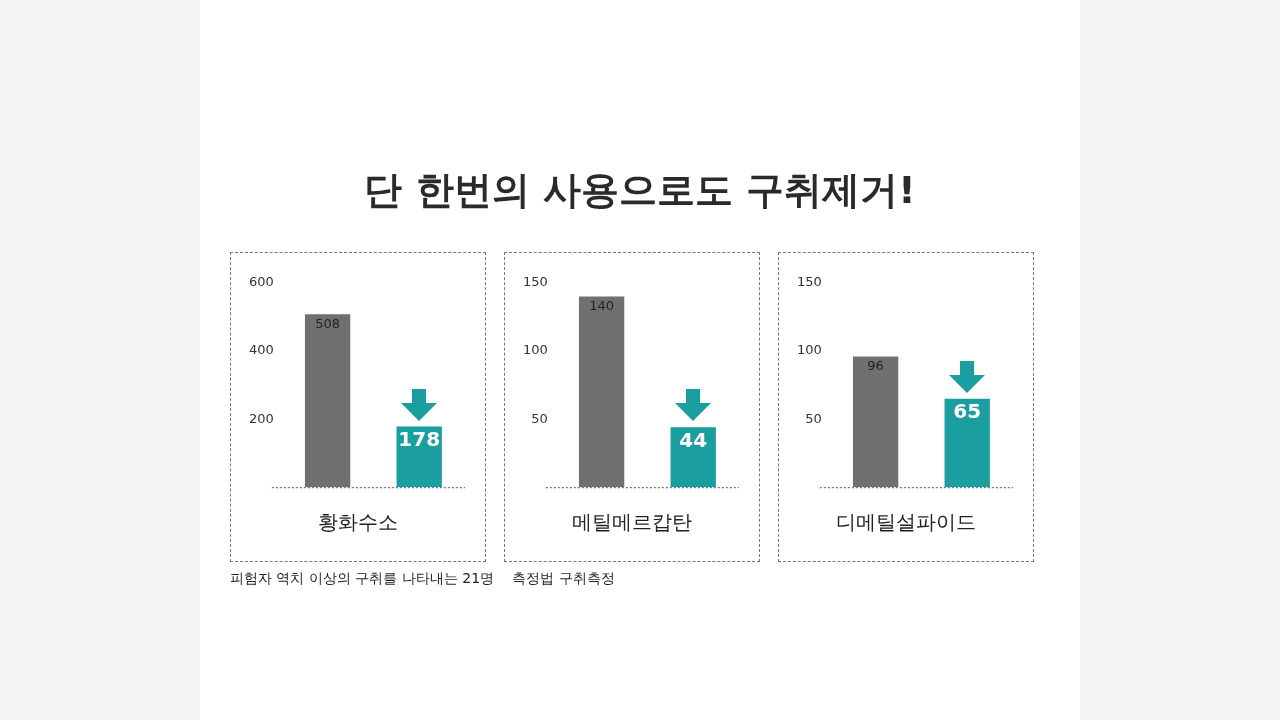  What do you see at coordinates (419, 438) in the screenshot?
I see `data-label: 178` at bounding box center [419, 438].